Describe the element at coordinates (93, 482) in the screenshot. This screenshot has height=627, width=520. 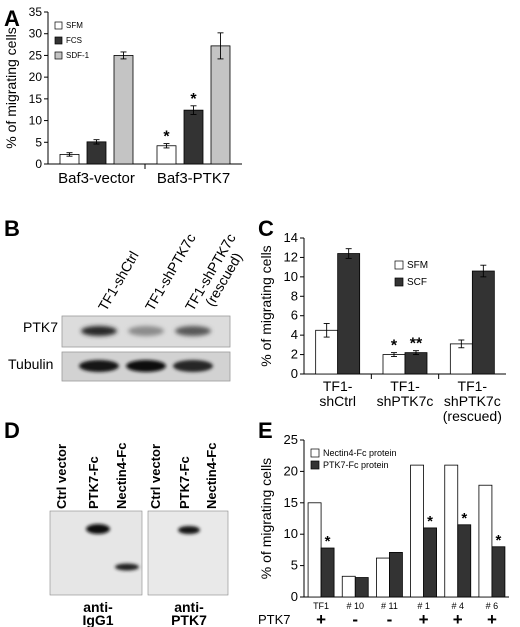
I see `blot-d-lane-label: PTK7-Fc` at that location.